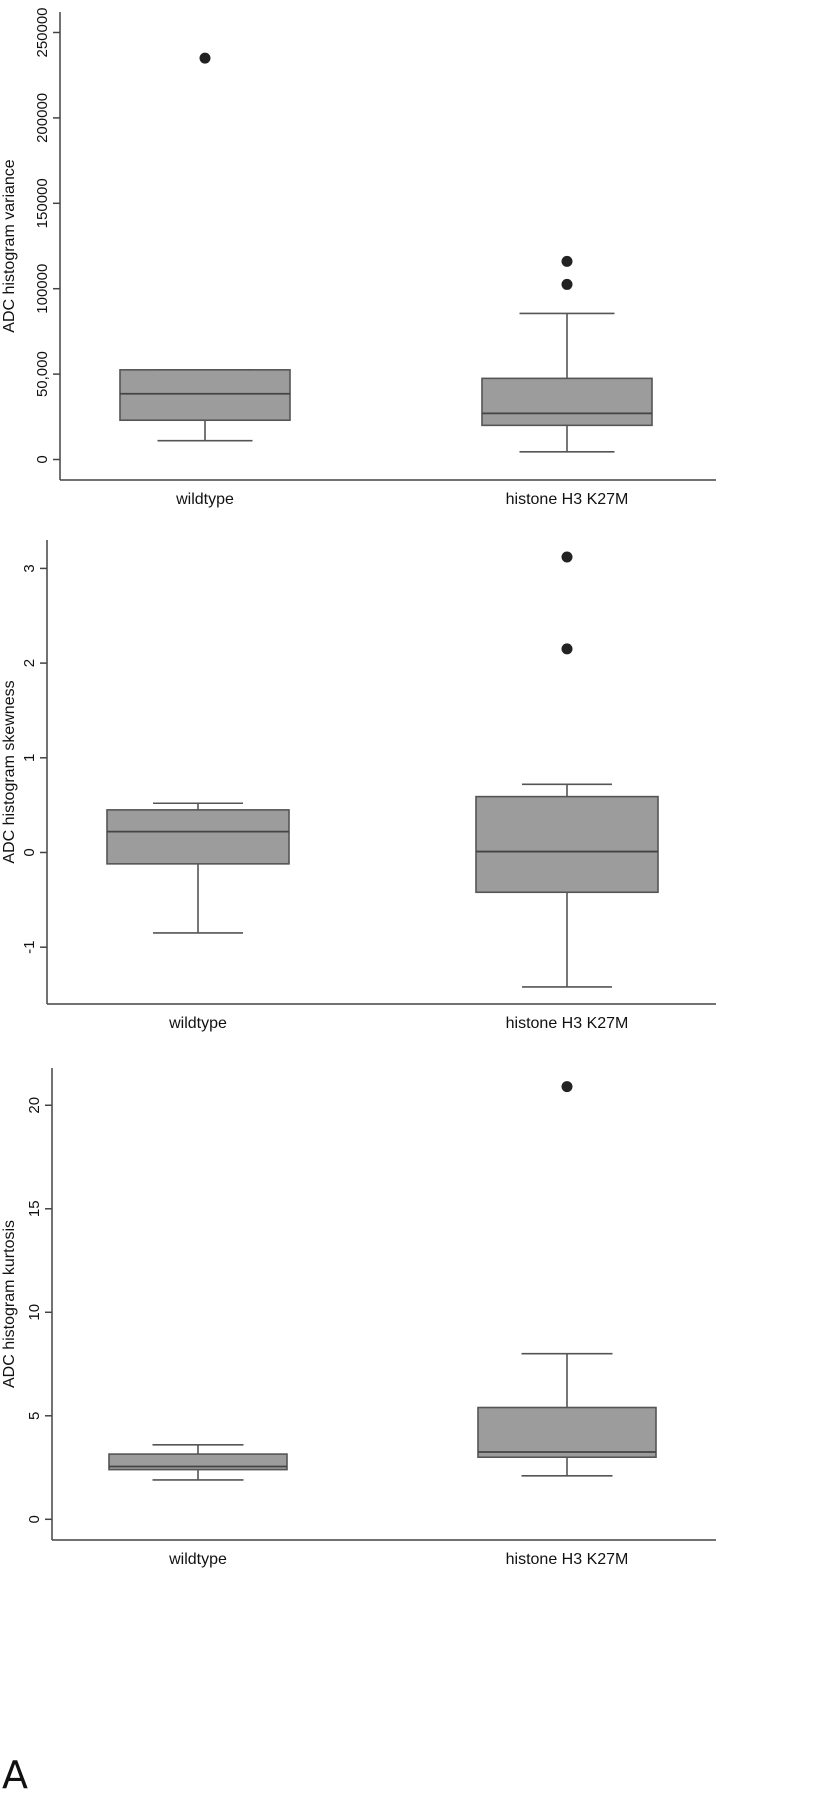 The height and width of the screenshot is (1800, 814). Describe the element at coordinates (42, 203) in the screenshot. I see `y-tick-label: 150000` at that location.